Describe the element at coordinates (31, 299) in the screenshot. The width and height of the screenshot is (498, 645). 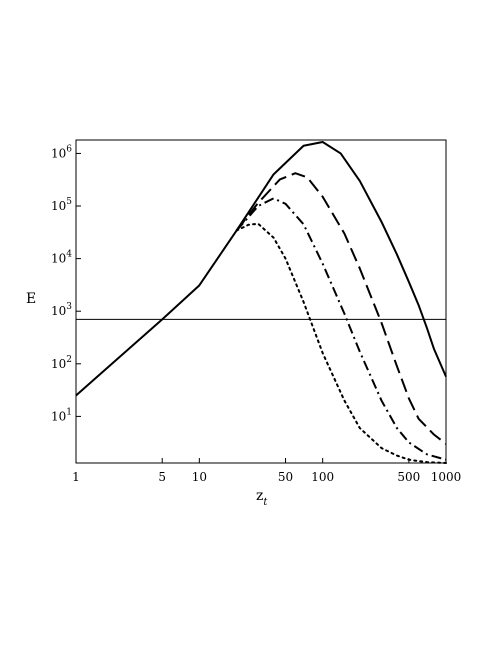
I see `y-axis-label: E` at that location.